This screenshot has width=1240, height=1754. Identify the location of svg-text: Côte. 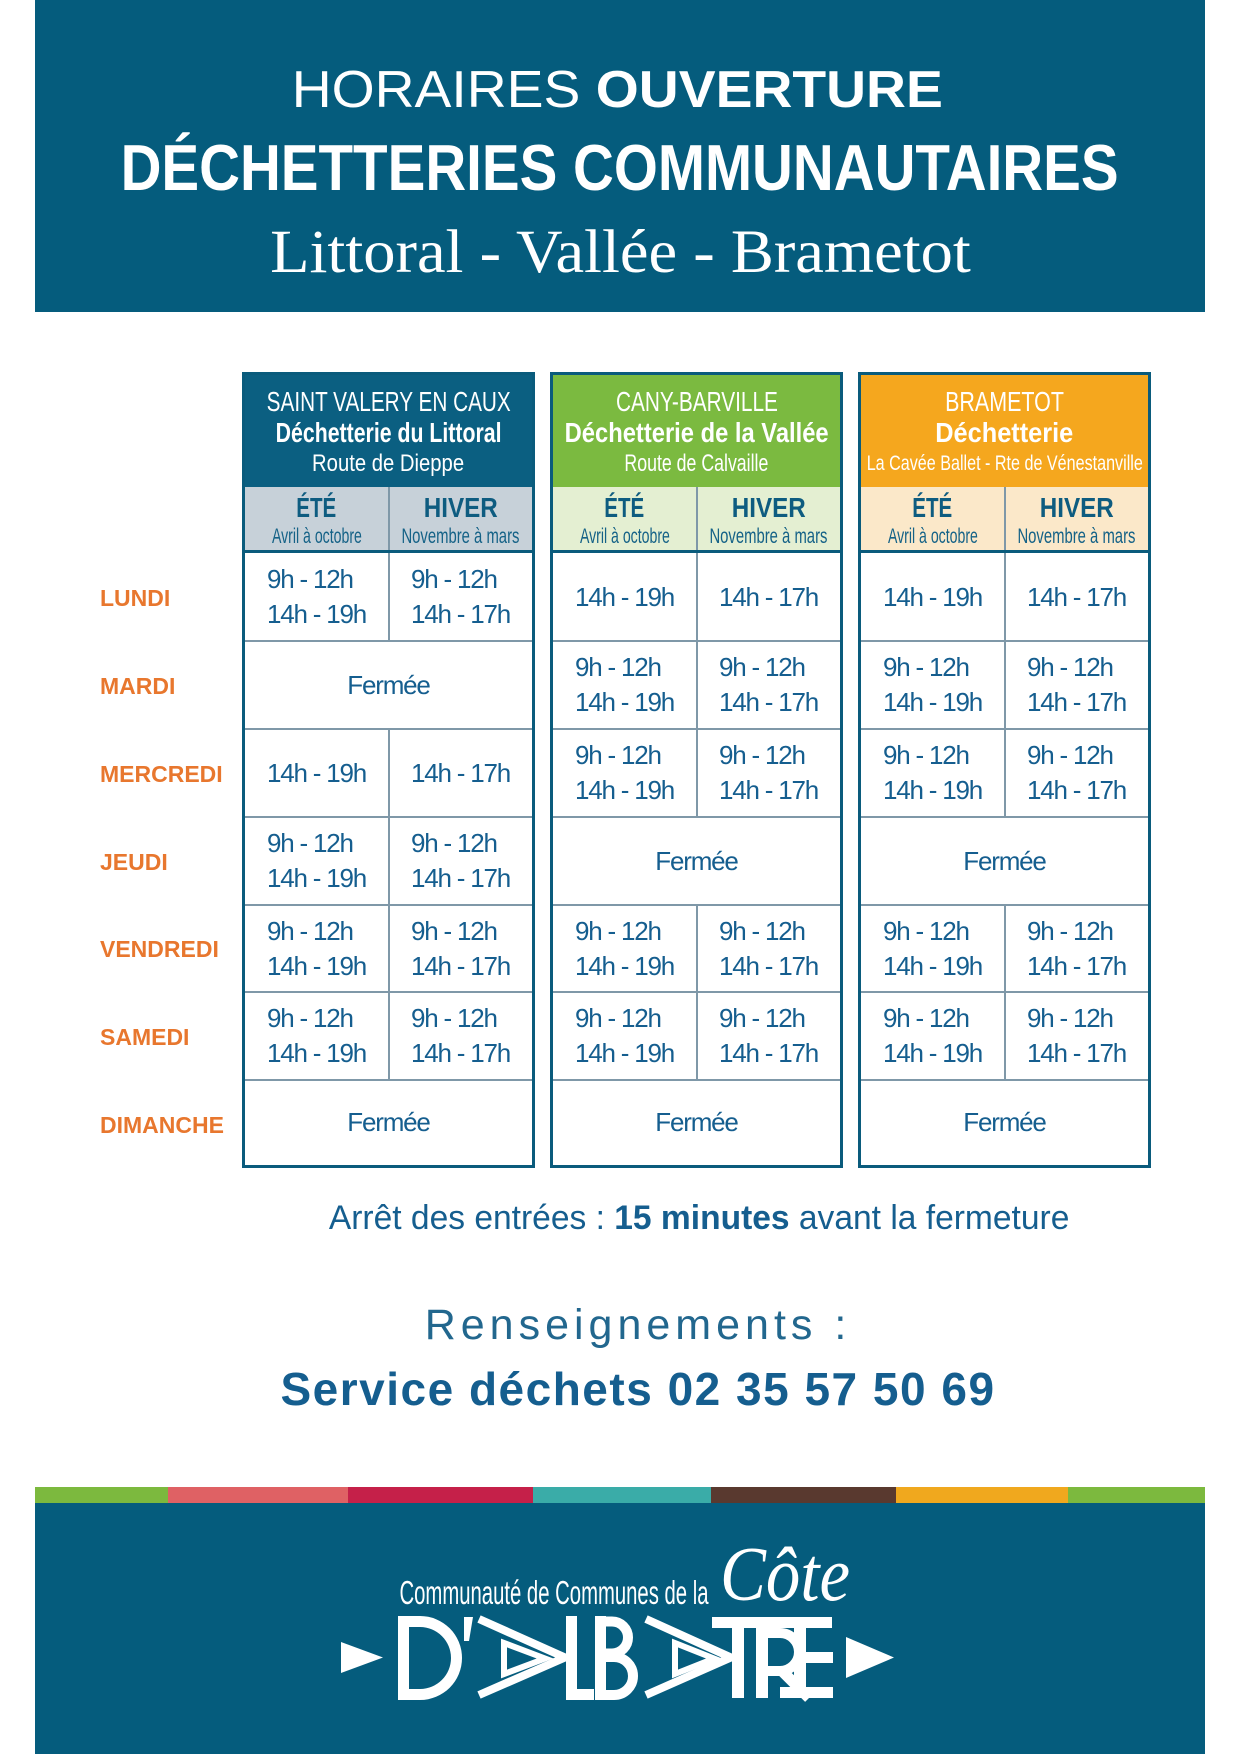
(785, 1574).